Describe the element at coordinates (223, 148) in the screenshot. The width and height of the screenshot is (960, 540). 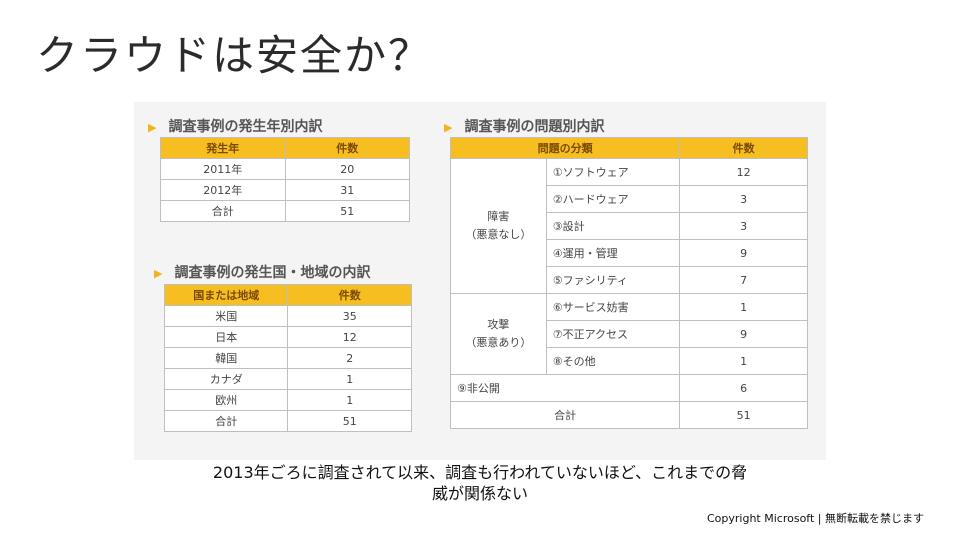
I see `header-cell: 発生年` at that location.